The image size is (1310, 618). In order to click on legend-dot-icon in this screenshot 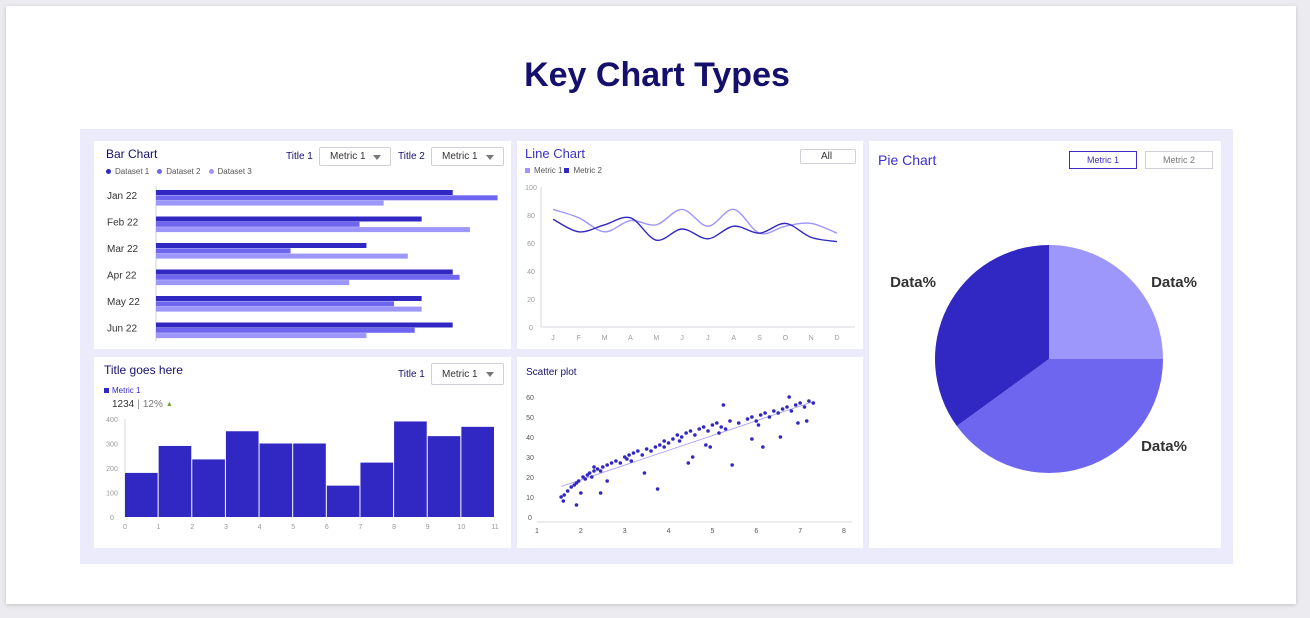, I will do `click(108, 171)`.